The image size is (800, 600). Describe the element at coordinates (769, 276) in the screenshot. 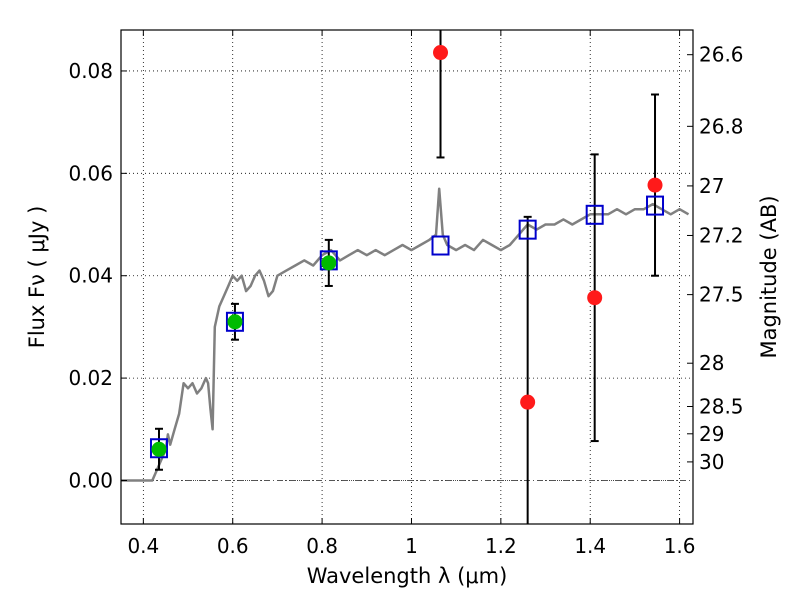

I see `magnitude-axis-label: Magnitude (AB)` at that location.